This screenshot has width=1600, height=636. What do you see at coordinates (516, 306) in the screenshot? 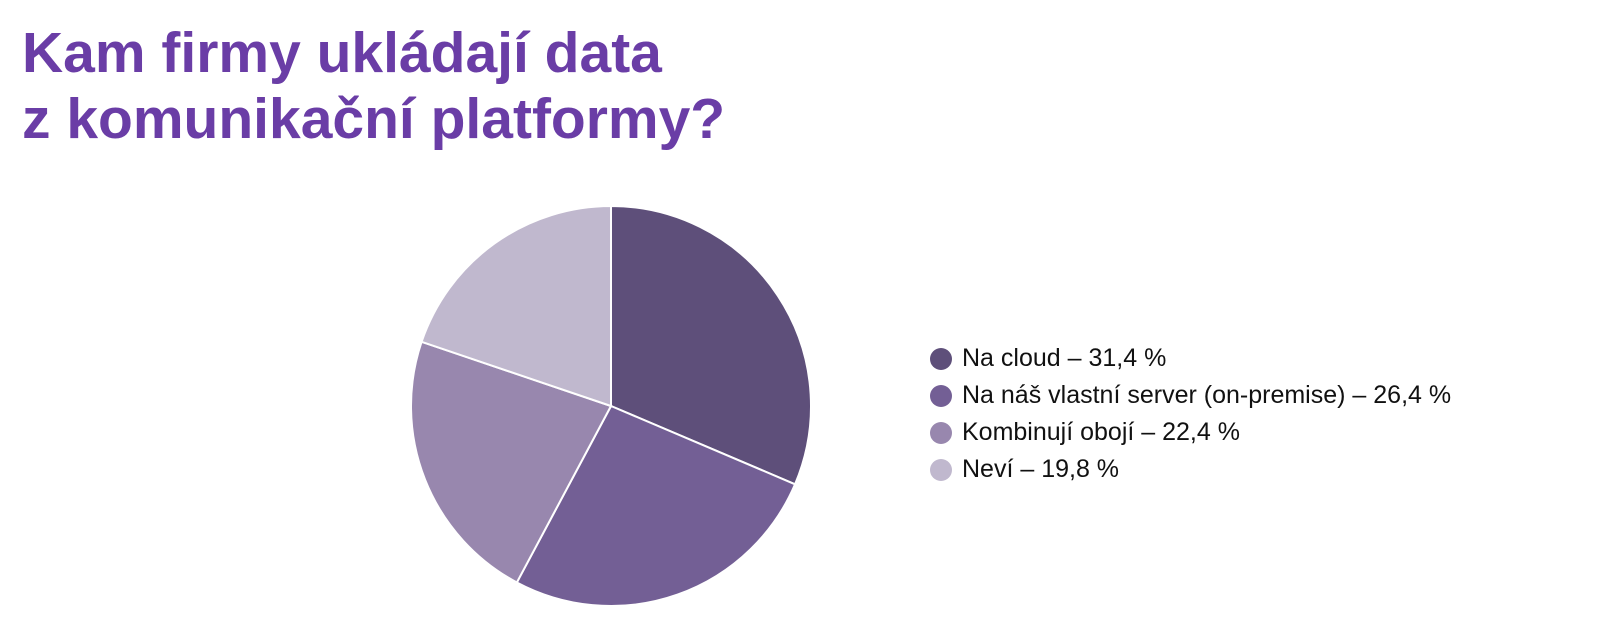
I see `pie-slice-nevi` at bounding box center [516, 306].